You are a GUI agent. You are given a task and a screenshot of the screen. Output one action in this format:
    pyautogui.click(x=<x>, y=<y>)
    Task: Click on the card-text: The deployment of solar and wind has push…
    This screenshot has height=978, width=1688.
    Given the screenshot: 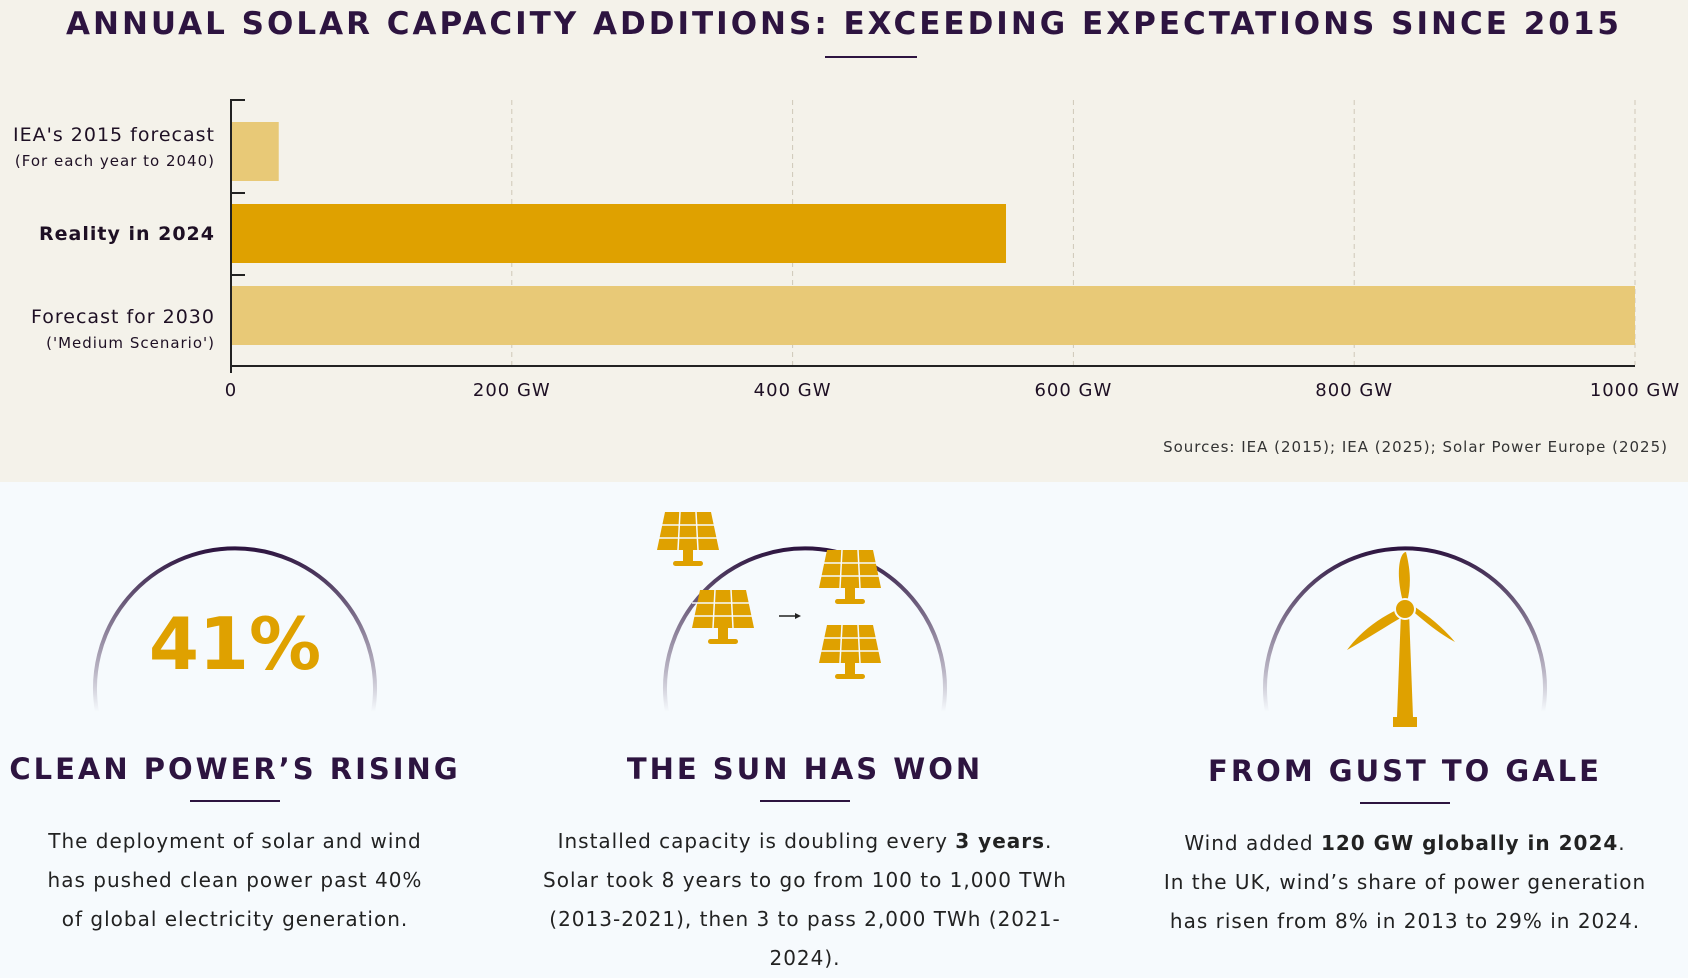 What is the action you would take?
    pyautogui.click(x=235, y=880)
    